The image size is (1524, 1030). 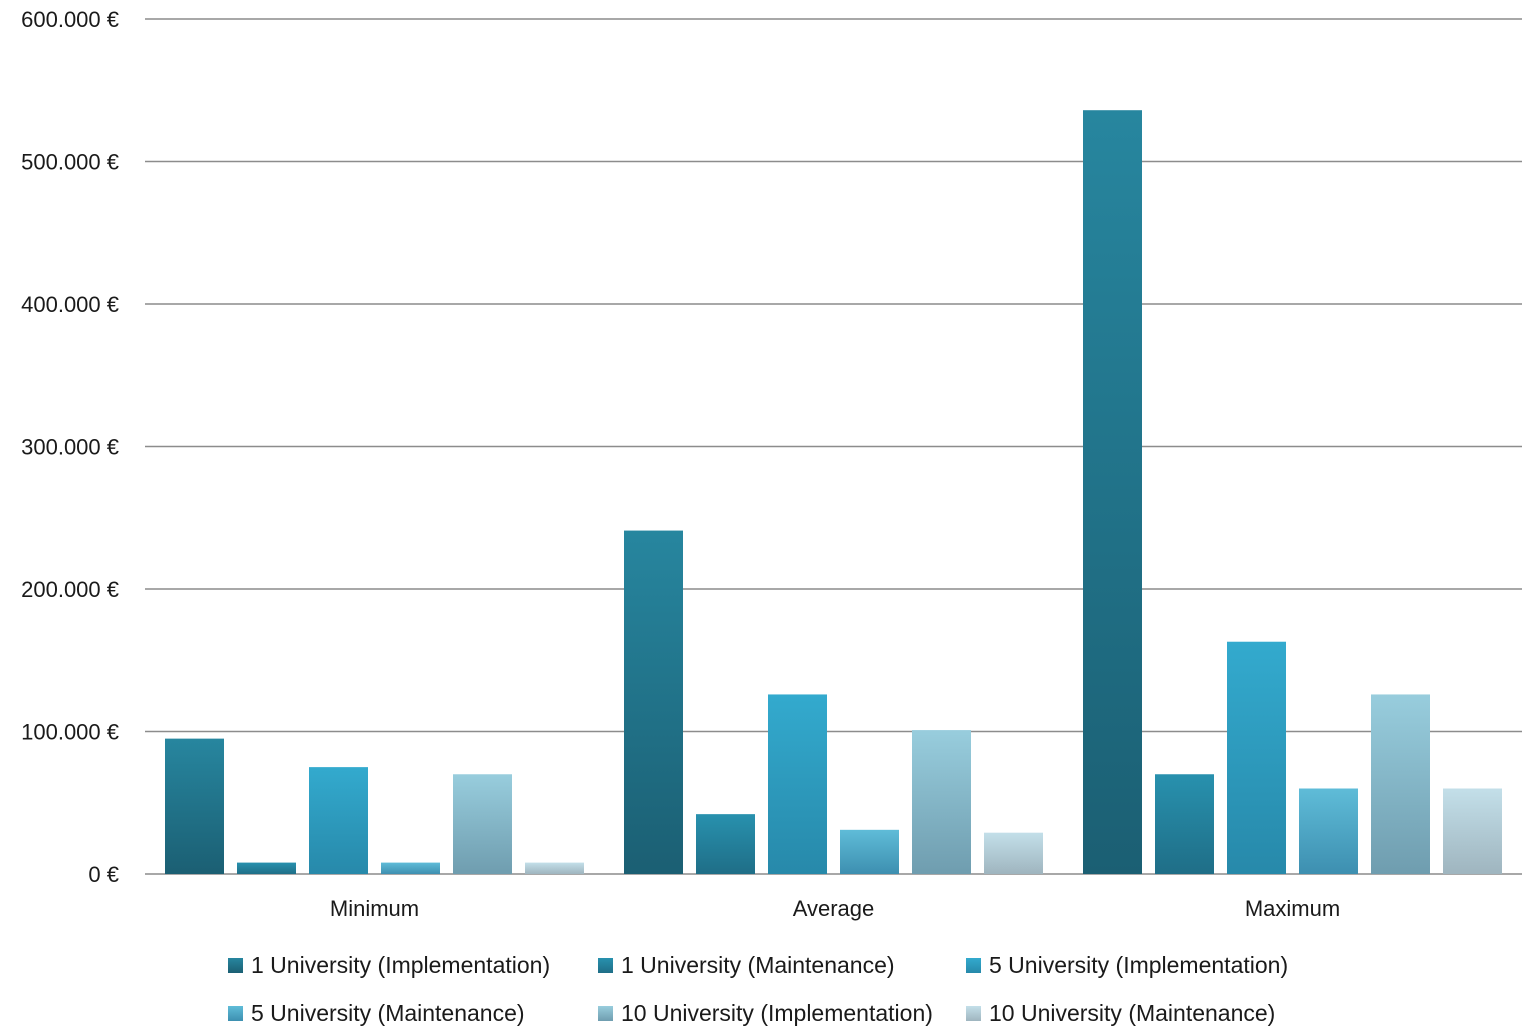 What do you see at coordinates (777, 1012) in the screenshot?
I see `legend-label: 10 University (Implementation)` at bounding box center [777, 1012].